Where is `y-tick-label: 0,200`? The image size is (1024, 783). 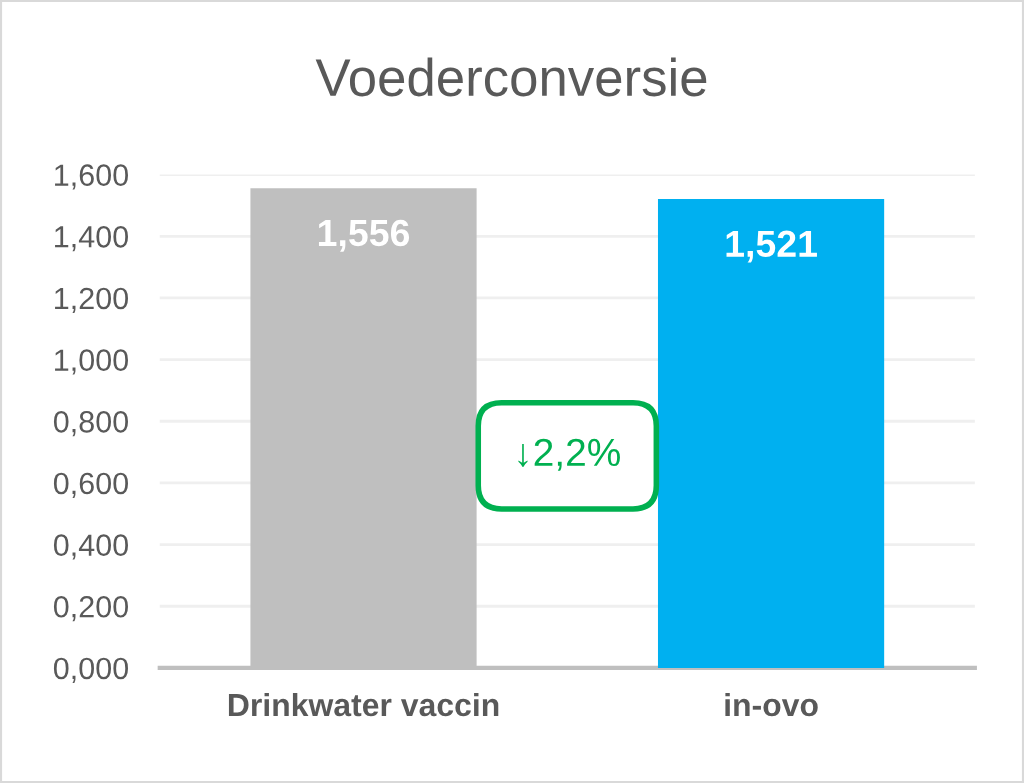 y-tick-label: 0,200 is located at coordinates (90, 608).